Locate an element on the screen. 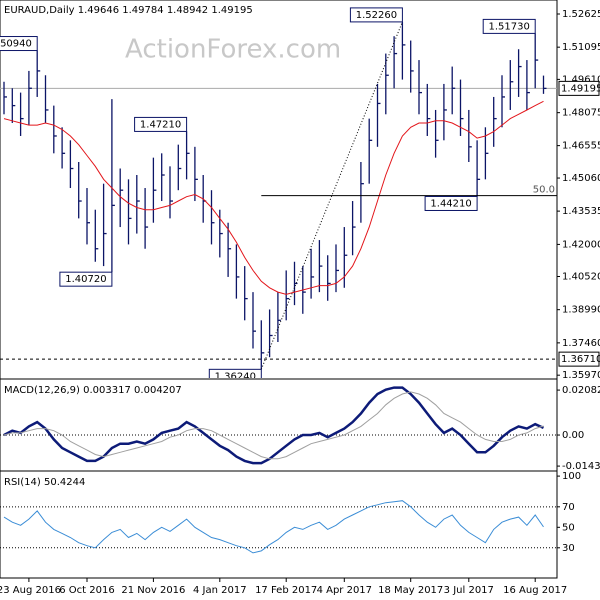 The width and height of the screenshot is (600, 600). title-text: MACD(12,26,9) is located at coordinates (42, 390).